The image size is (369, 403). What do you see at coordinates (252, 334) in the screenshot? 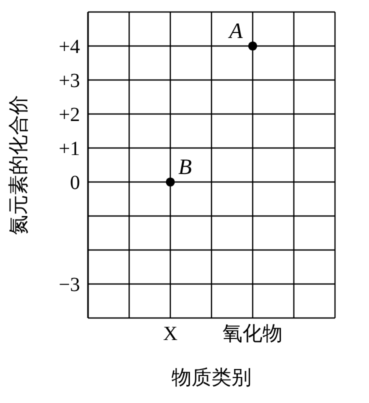
I see `x-tick-label: 氧化物` at bounding box center [252, 334].